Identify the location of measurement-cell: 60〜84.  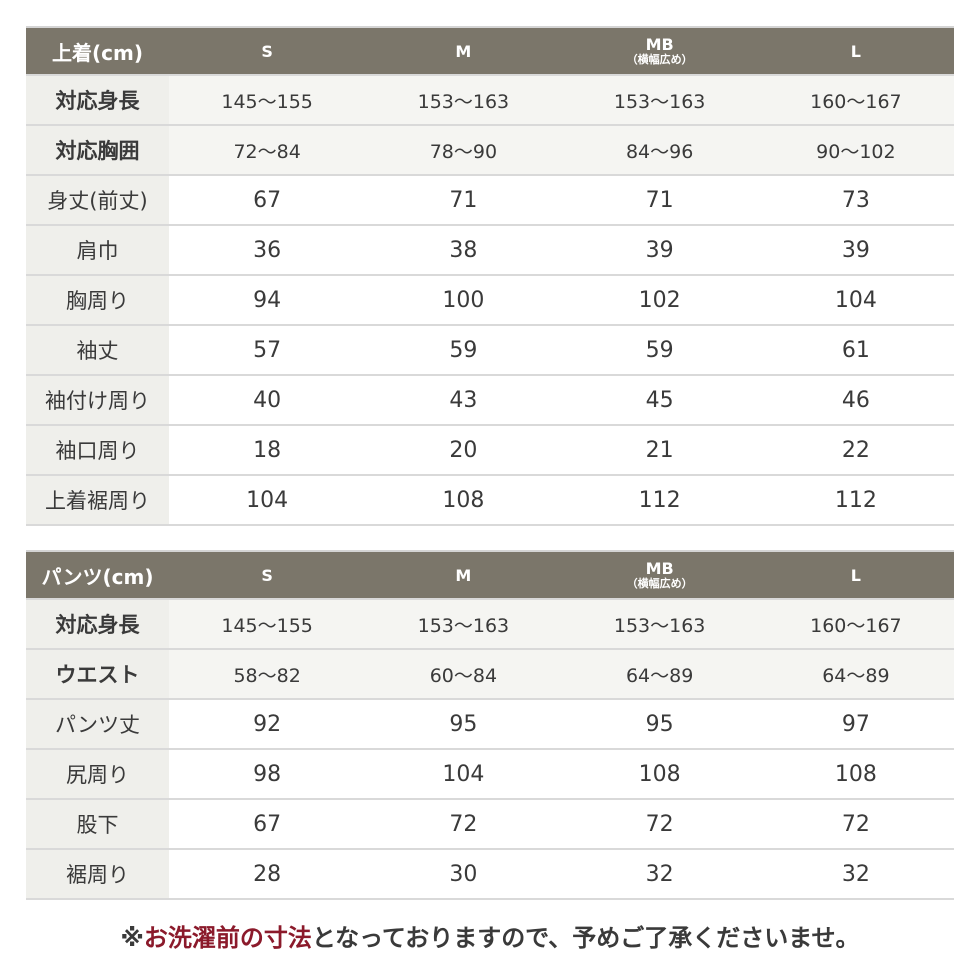
(463, 674).